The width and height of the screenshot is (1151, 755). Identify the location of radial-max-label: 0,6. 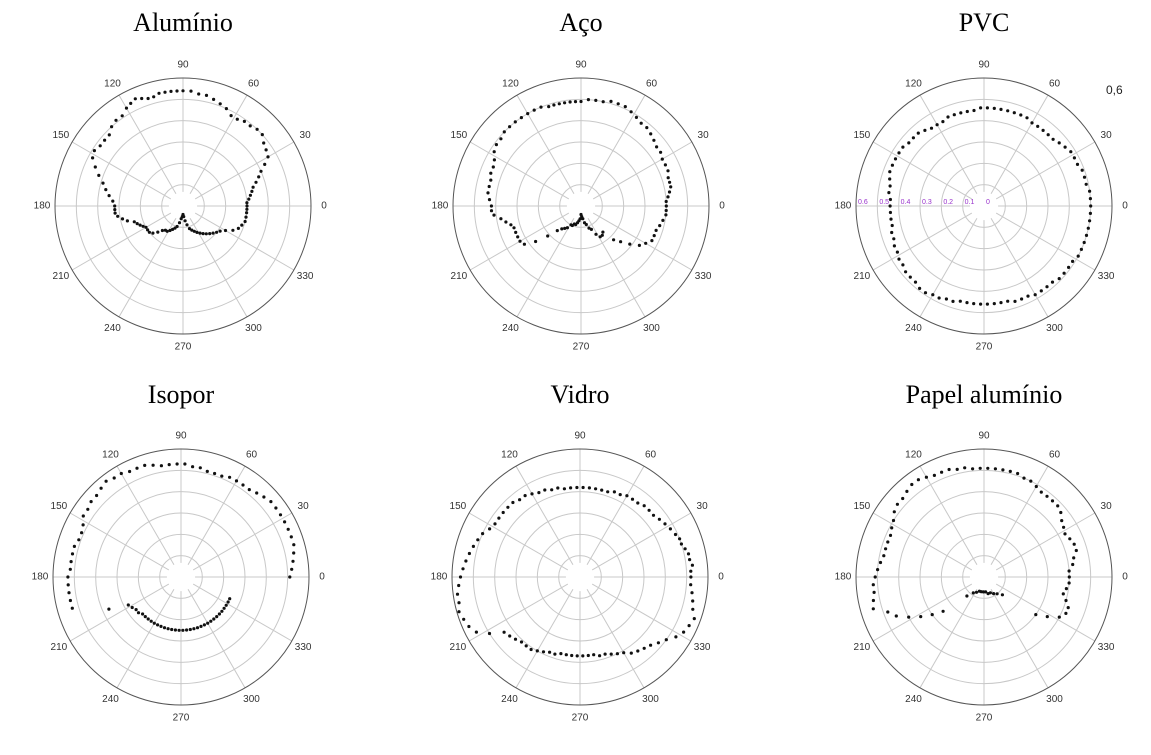
(1114, 90).